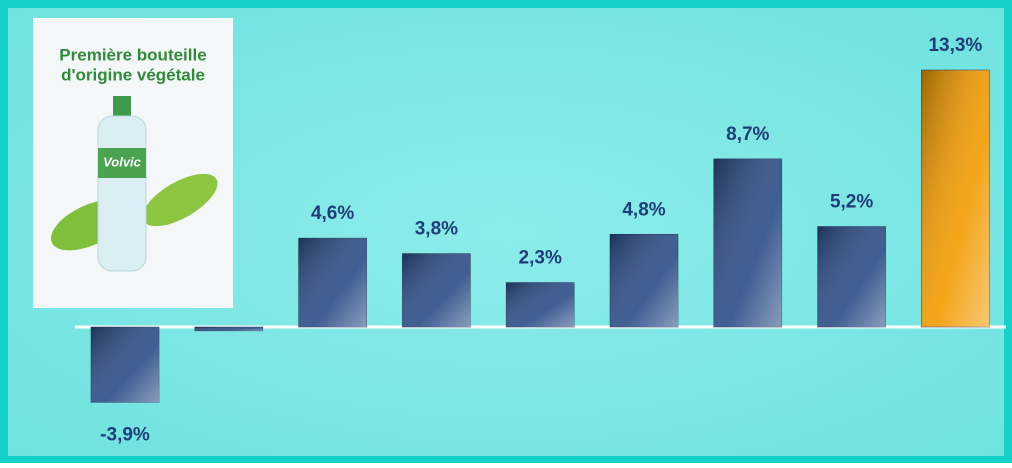  I want to click on data-label: 8,7%, so click(747, 134).